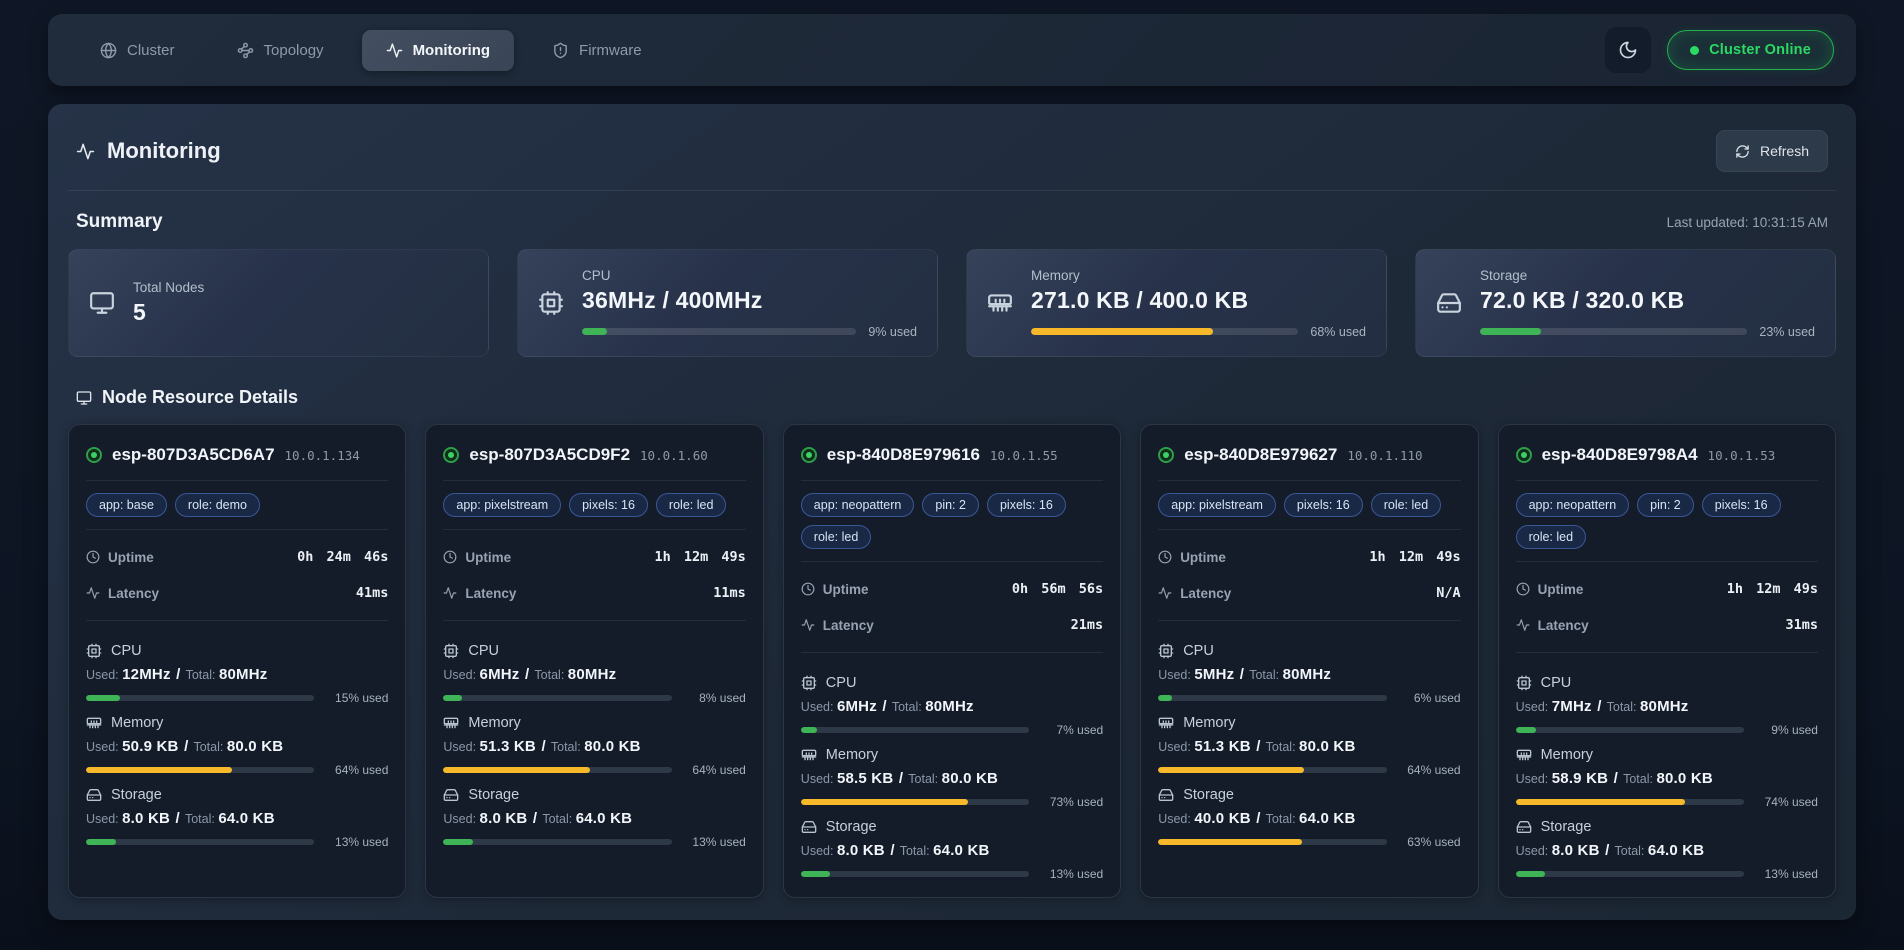  I want to click on latency-row: Latency 31ms, so click(1667, 625).